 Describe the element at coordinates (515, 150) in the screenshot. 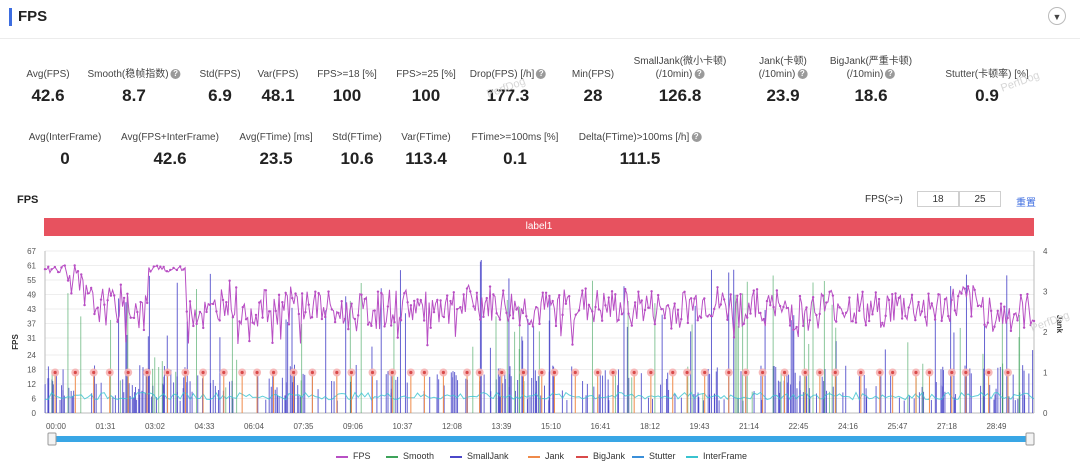

I see `metric-card: FTime>=100ms [%] 0.1` at that location.